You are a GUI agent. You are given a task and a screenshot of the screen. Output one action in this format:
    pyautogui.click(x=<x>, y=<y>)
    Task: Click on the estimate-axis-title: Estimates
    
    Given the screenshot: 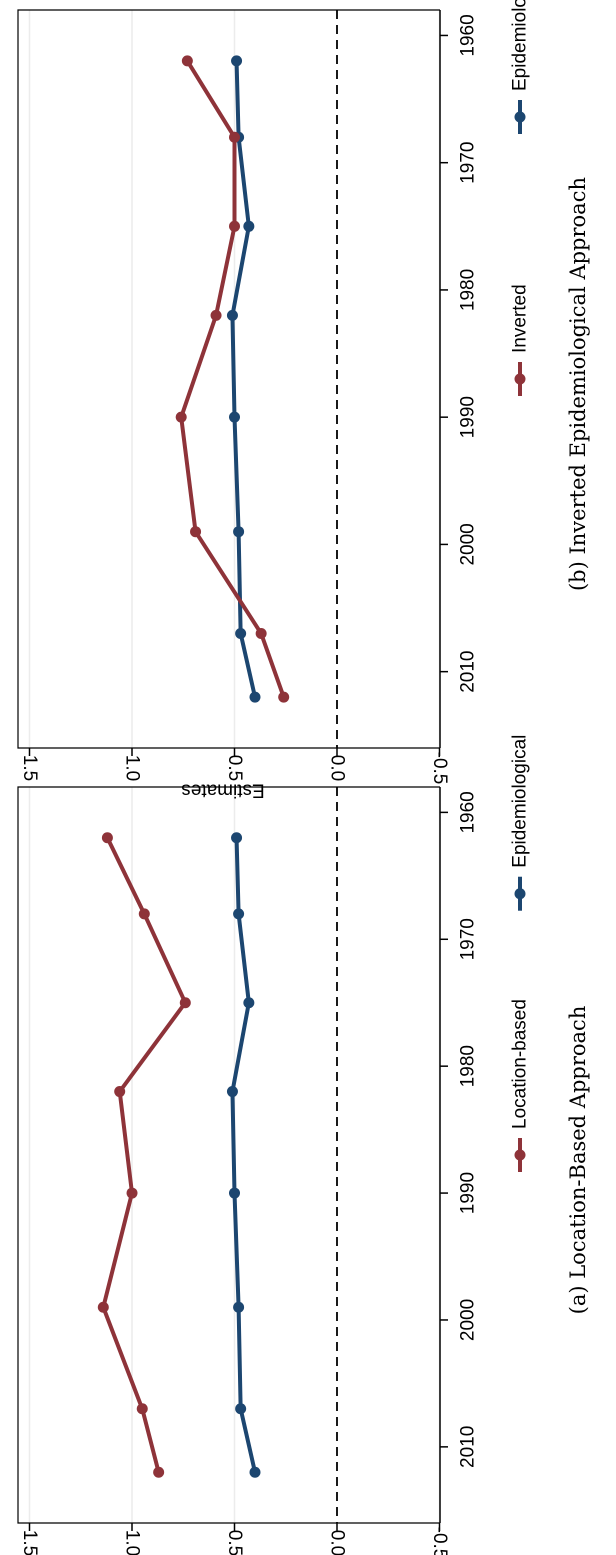 What is the action you would take?
    pyautogui.click(x=222, y=790)
    